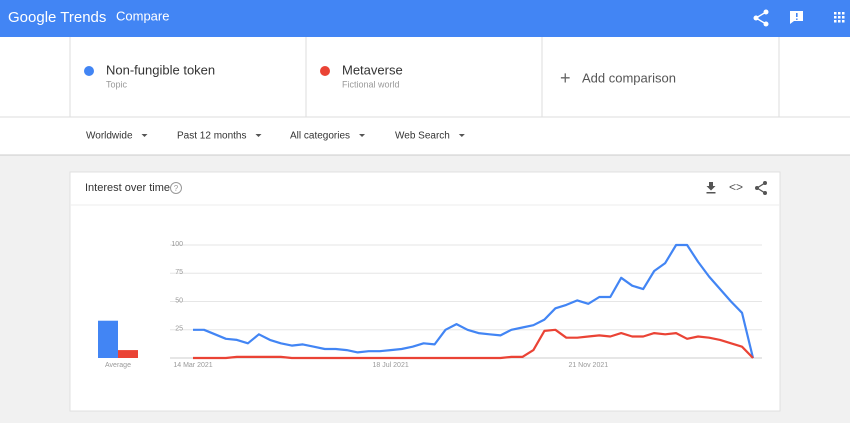 The height and width of the screenshot is (423, 850). Describe the element at coordinates (179, 272) in the screenshot. I see `y-tick-label: 75` at that location.